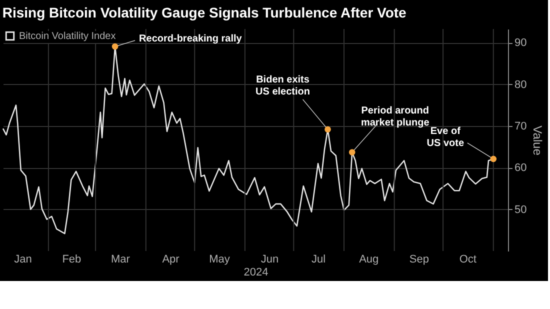 Image resolution: width=550 pixels, height=309 pixels. Describe the element at coordinates (520, 84) in the screenshot. I see `y-tick-label: 80` at that location.